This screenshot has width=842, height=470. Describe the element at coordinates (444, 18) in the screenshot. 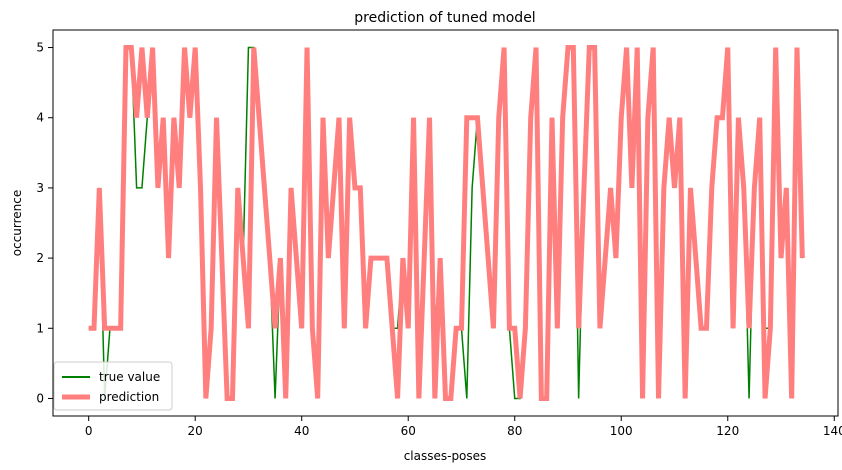

I see `chart-title: prediction of tuned model` at that location.